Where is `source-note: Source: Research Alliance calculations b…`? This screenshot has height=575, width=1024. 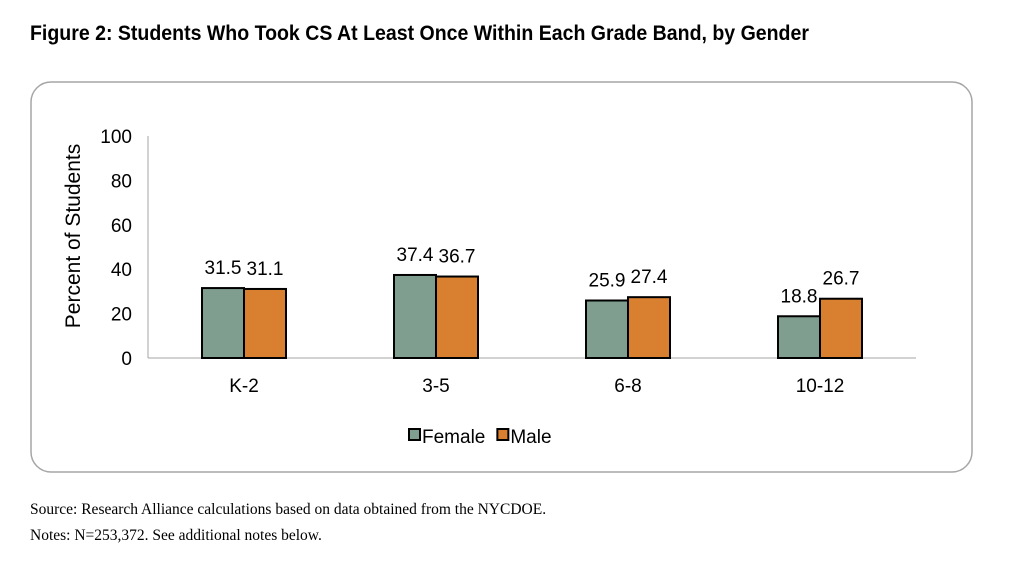
source-note: Source: Research Alliance calculations b… is located at coordinates (288, 509).